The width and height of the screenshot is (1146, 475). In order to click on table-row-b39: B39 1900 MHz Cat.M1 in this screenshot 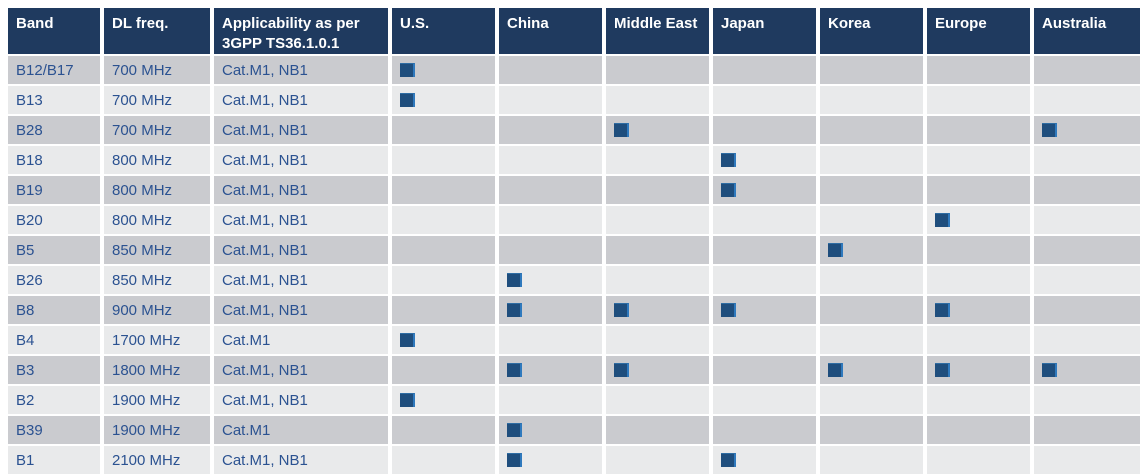, I will do `click(574, 430)`.